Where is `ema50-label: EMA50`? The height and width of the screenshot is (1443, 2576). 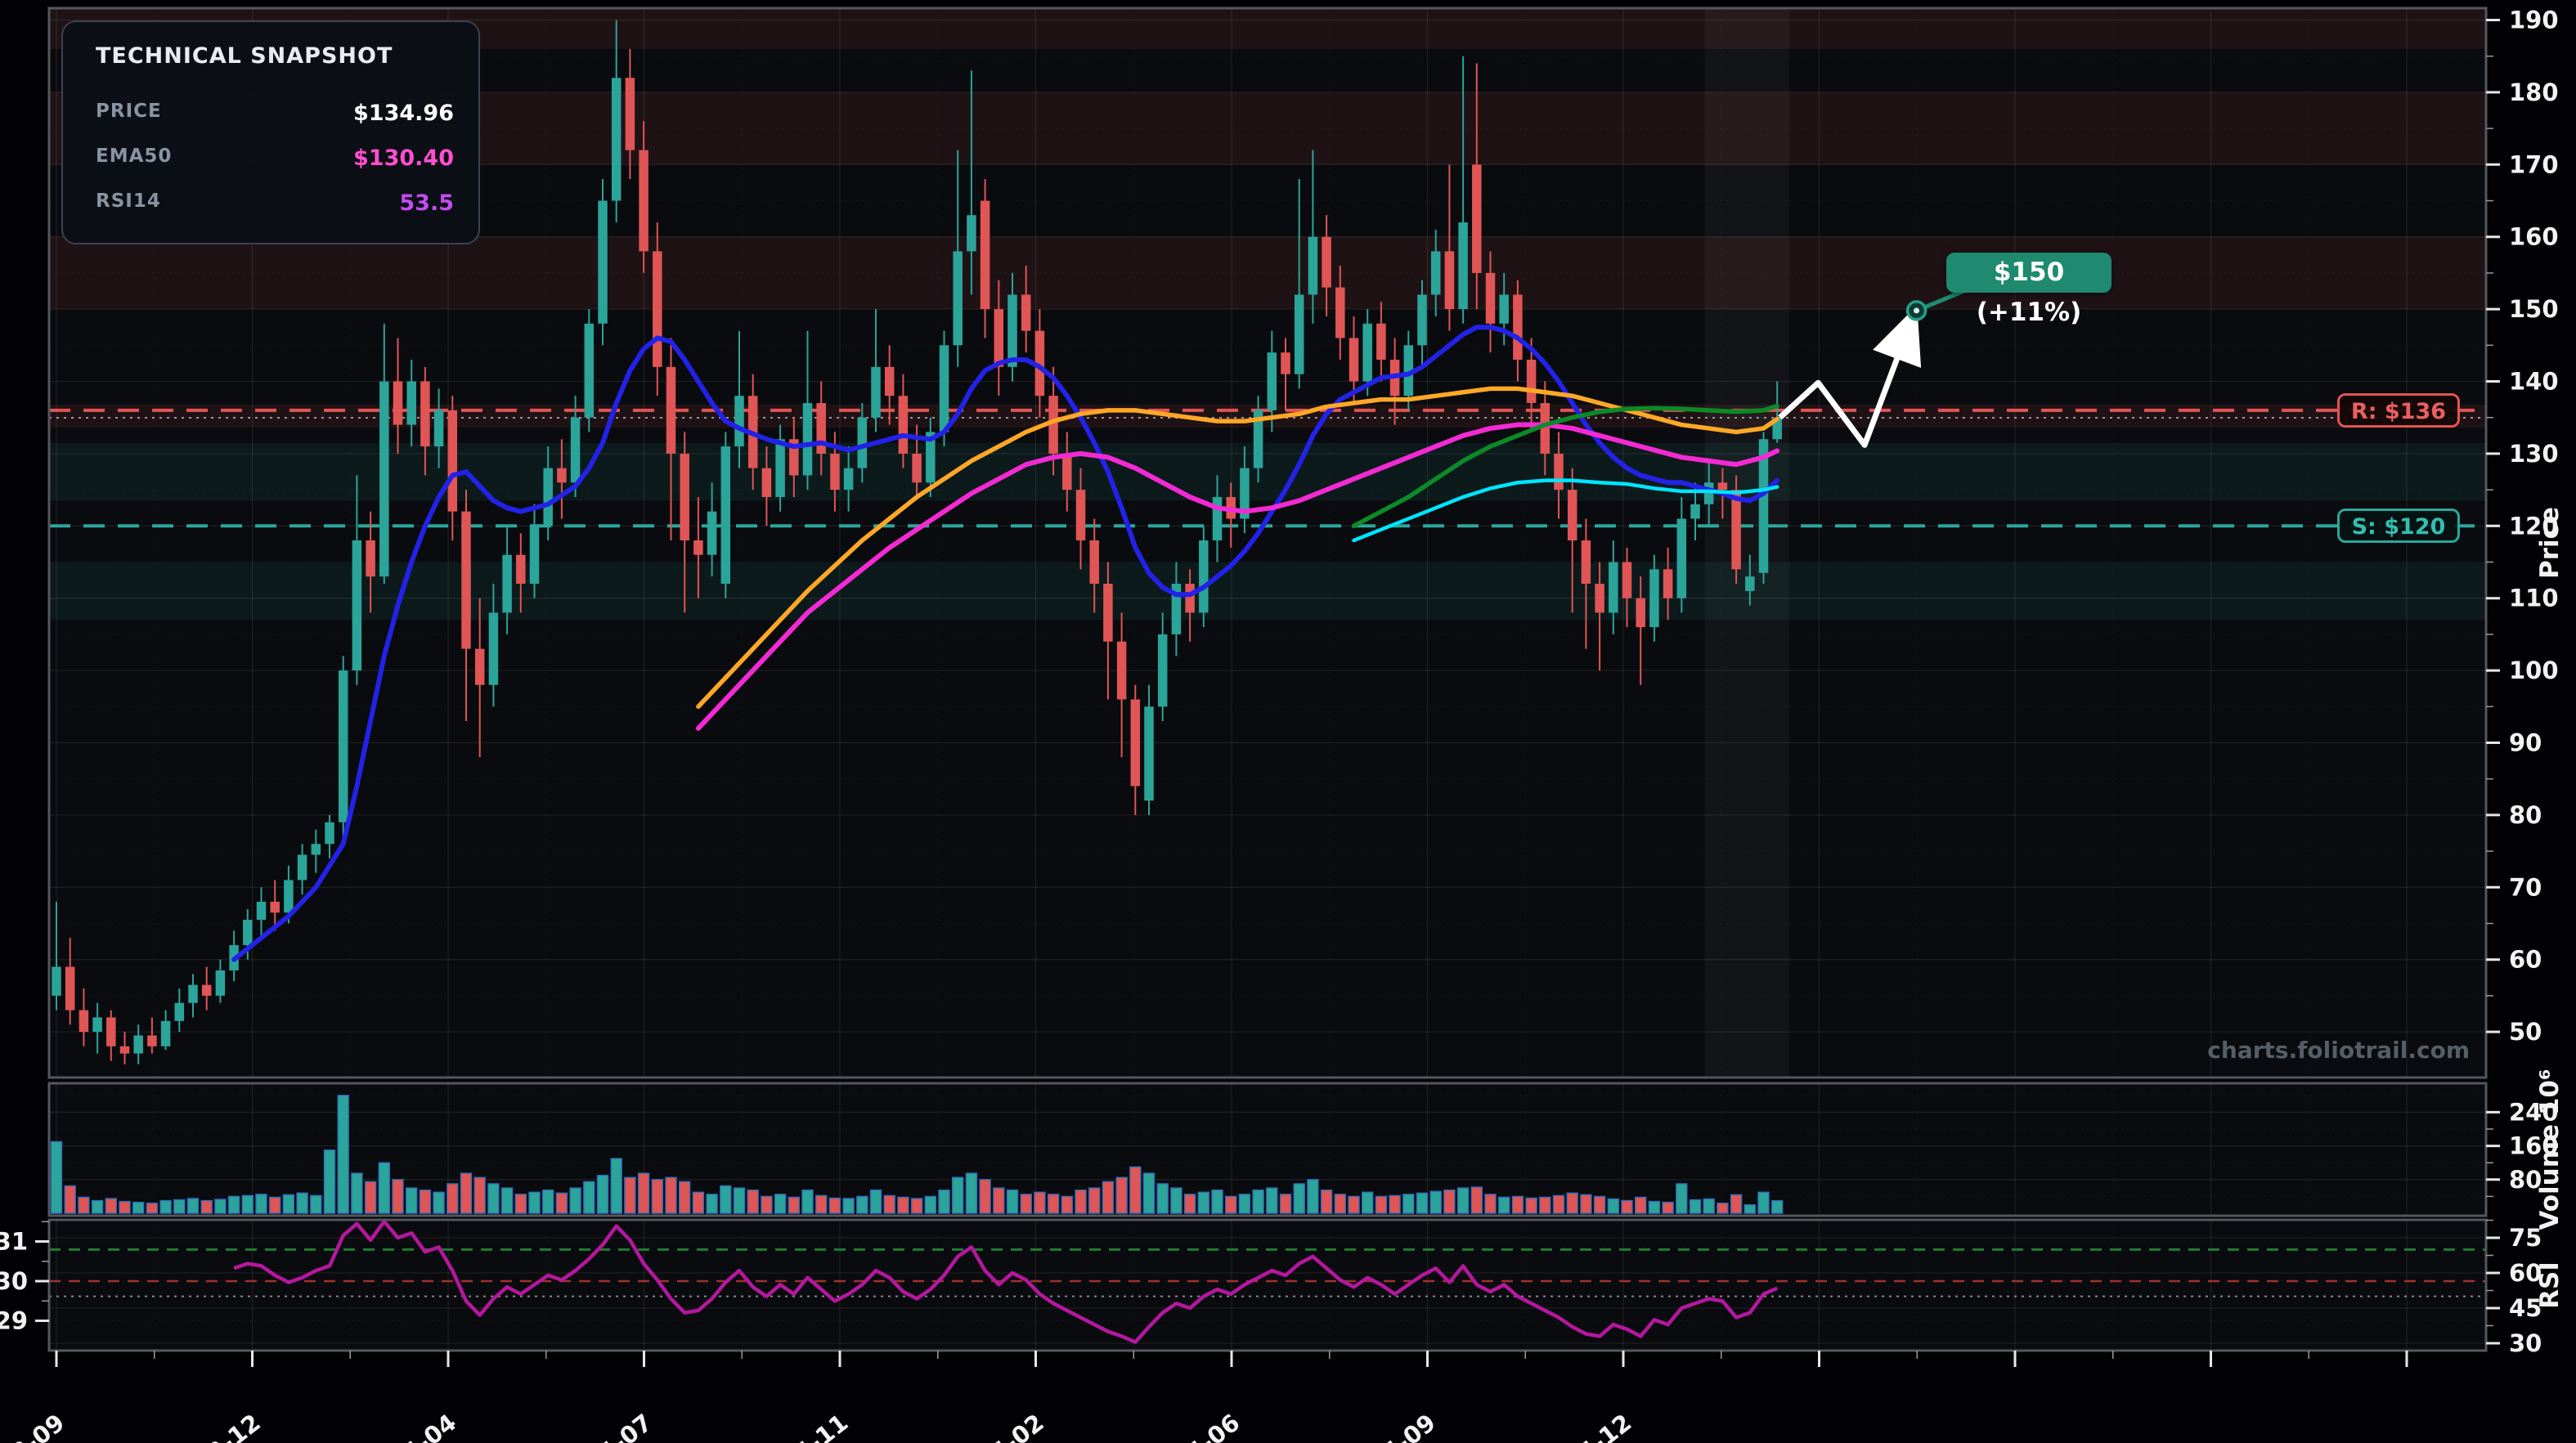 ema50-label: EMA50 is located at coordinates (135, 156).